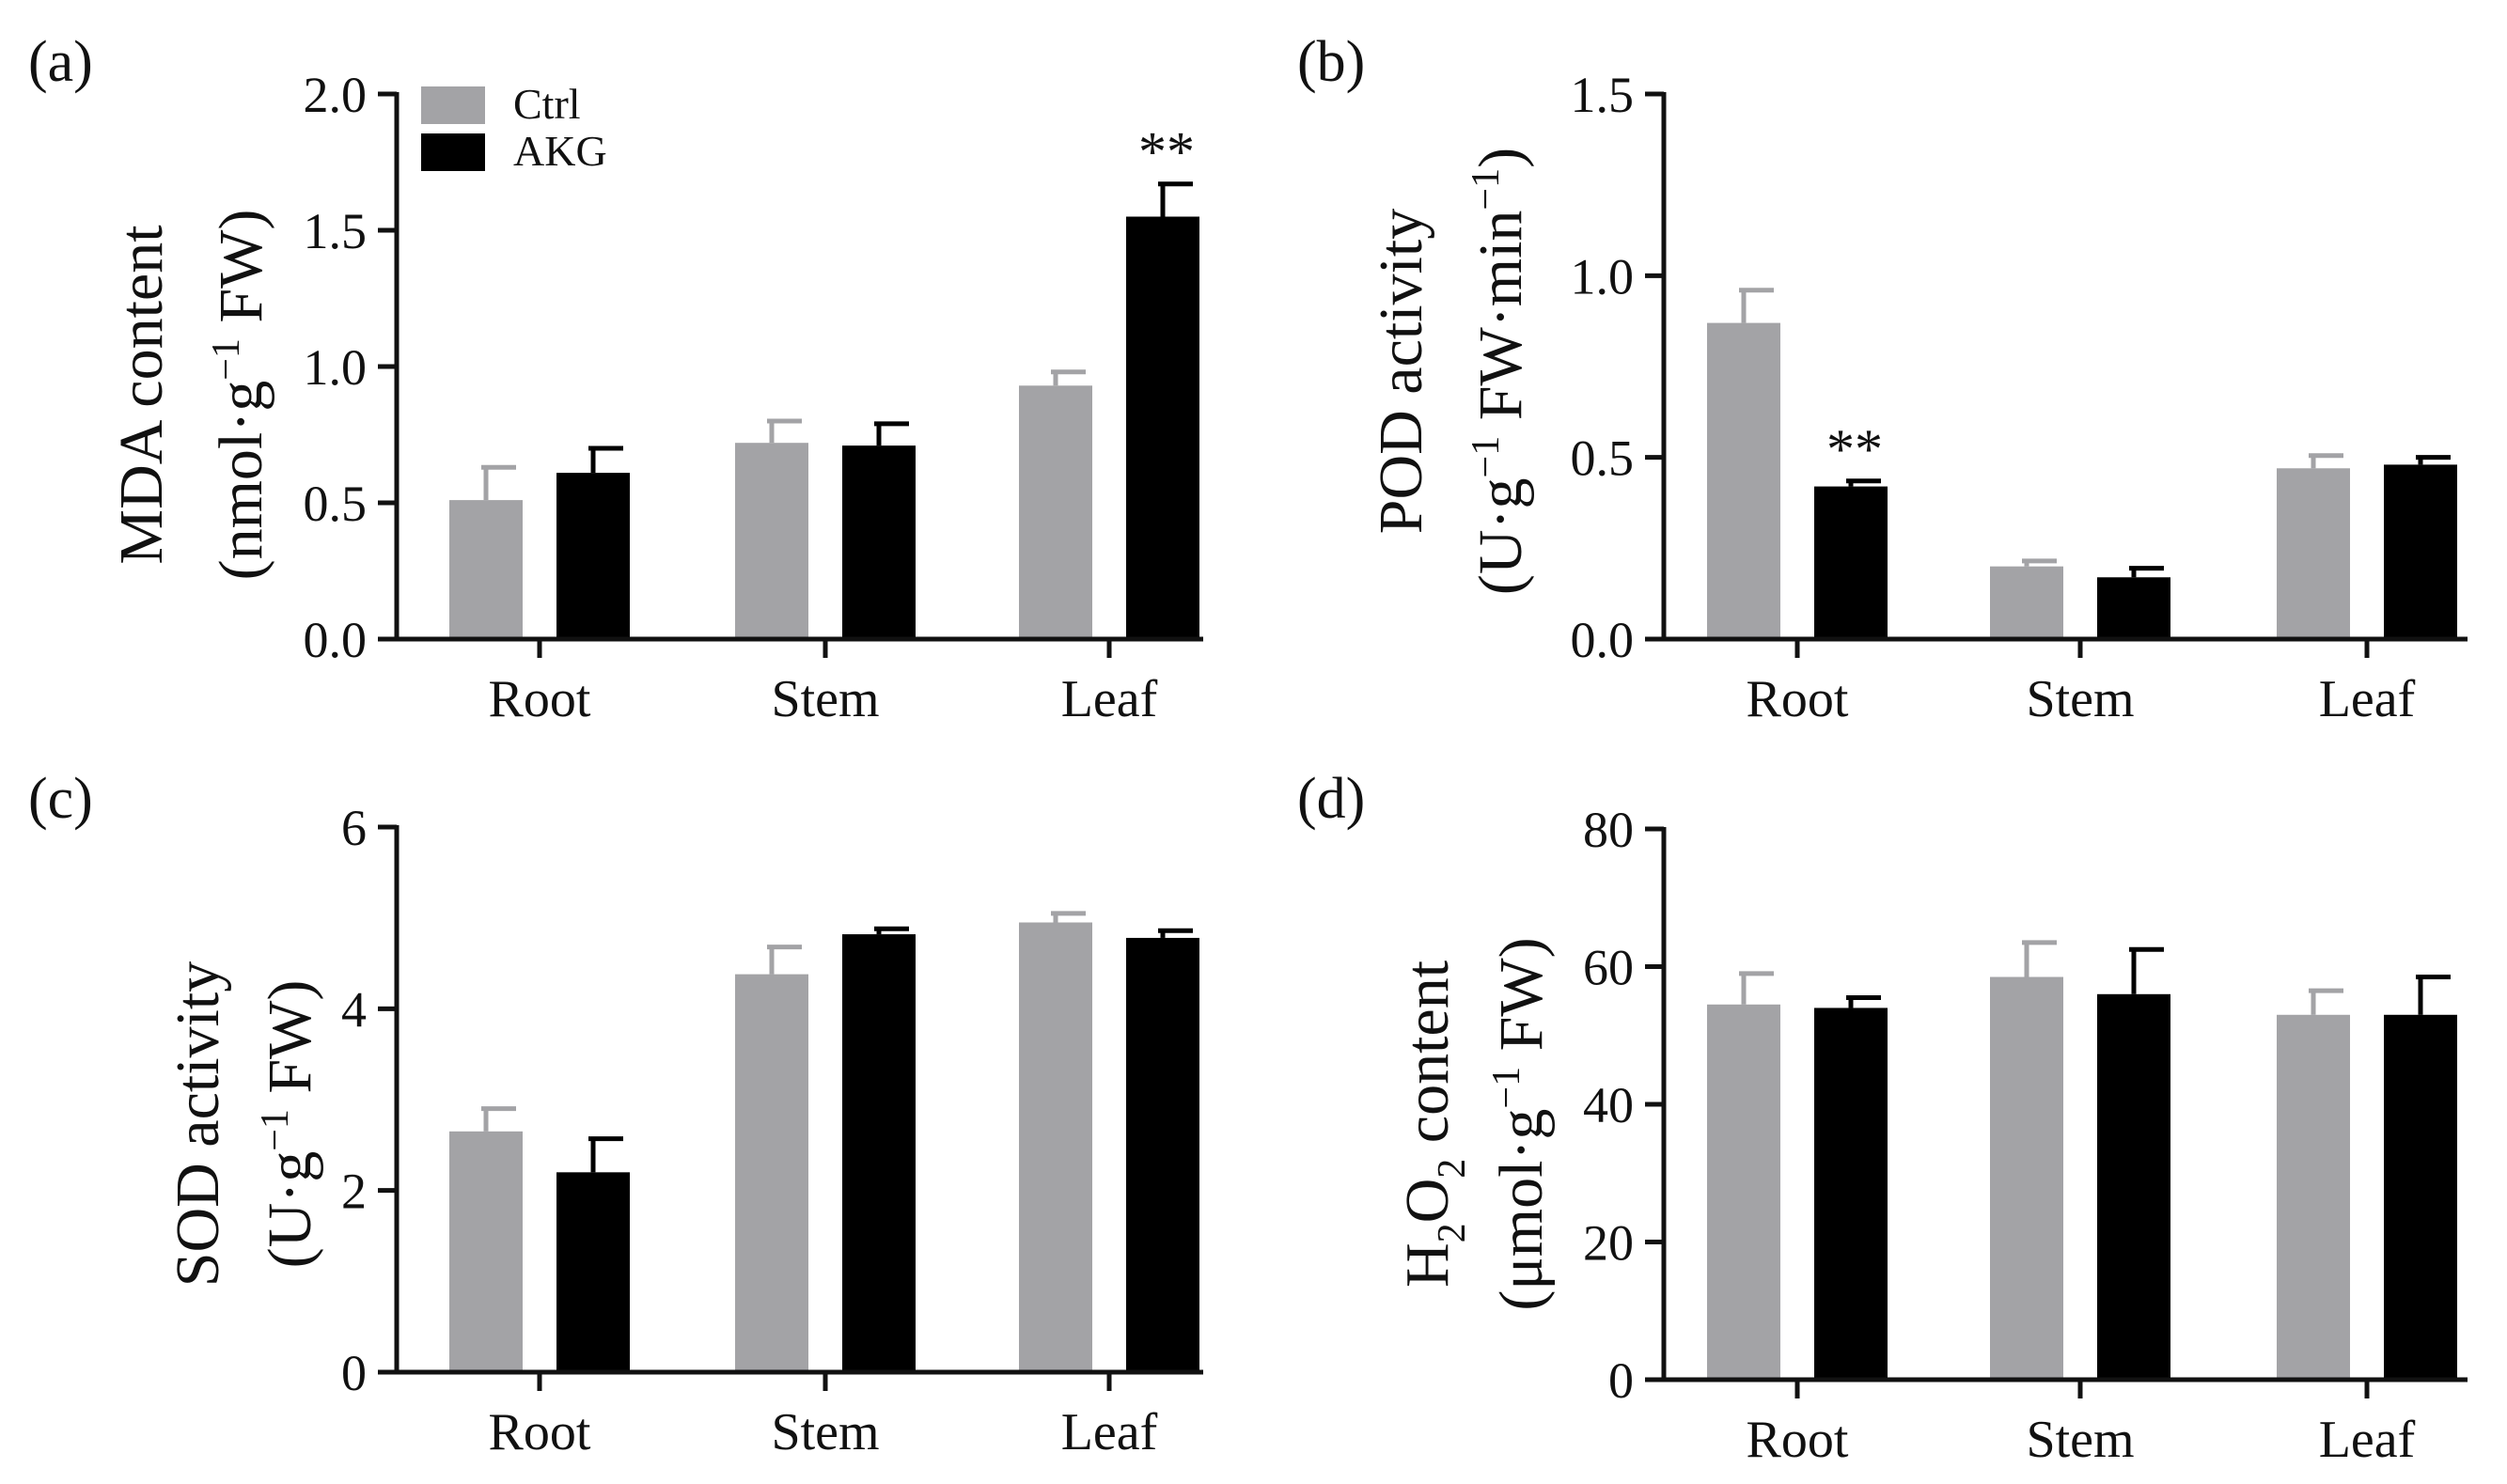 This screenshot has height=1484, width=2507. What do you see at coordinates (1609, 968) in the screenshot?
I see `y-tick-label: 60` at bounding box center [1609, 968].